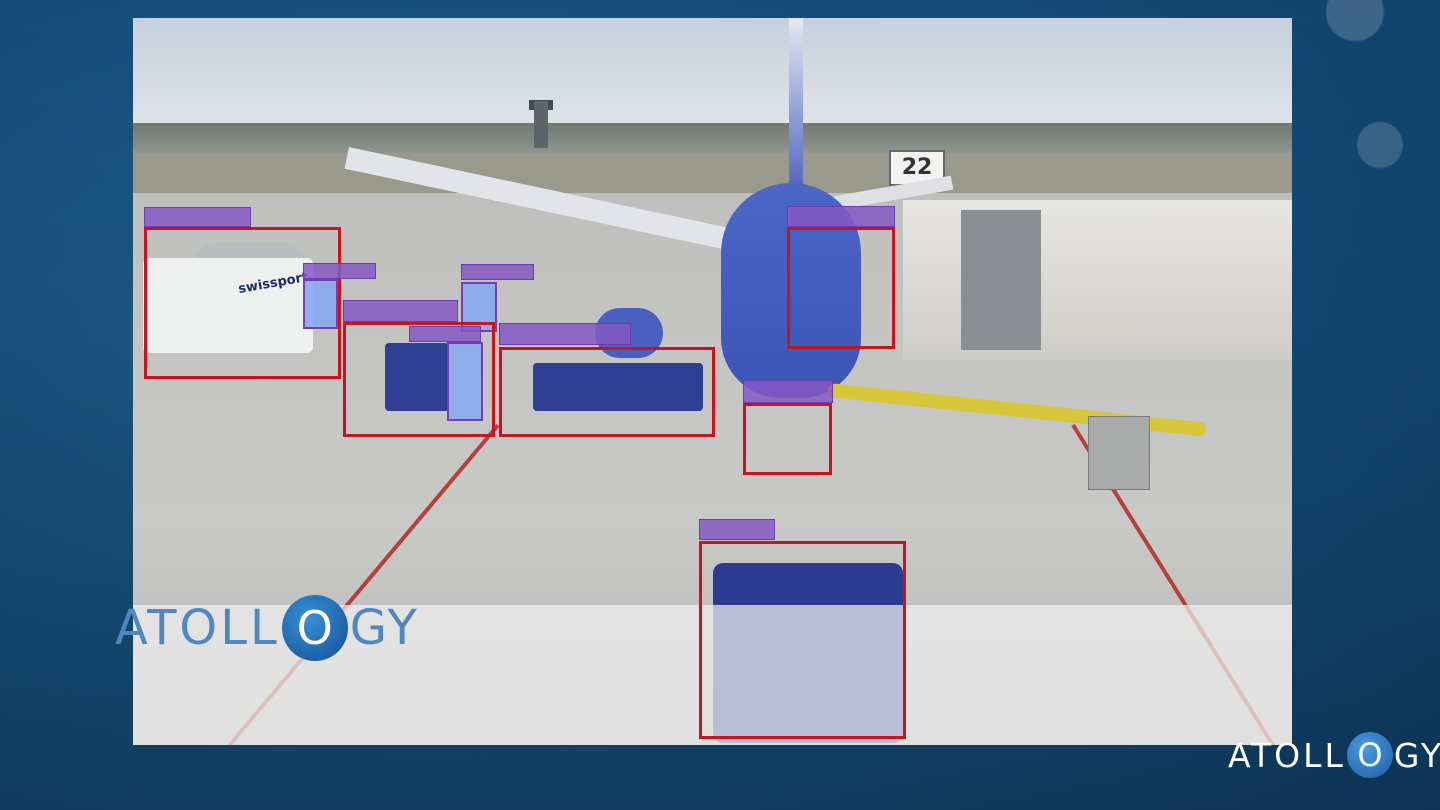 Image resolution: width=1440 pixels, height=810 pixels. I want to click on detection-box-belt-loader, so click(607, 392).